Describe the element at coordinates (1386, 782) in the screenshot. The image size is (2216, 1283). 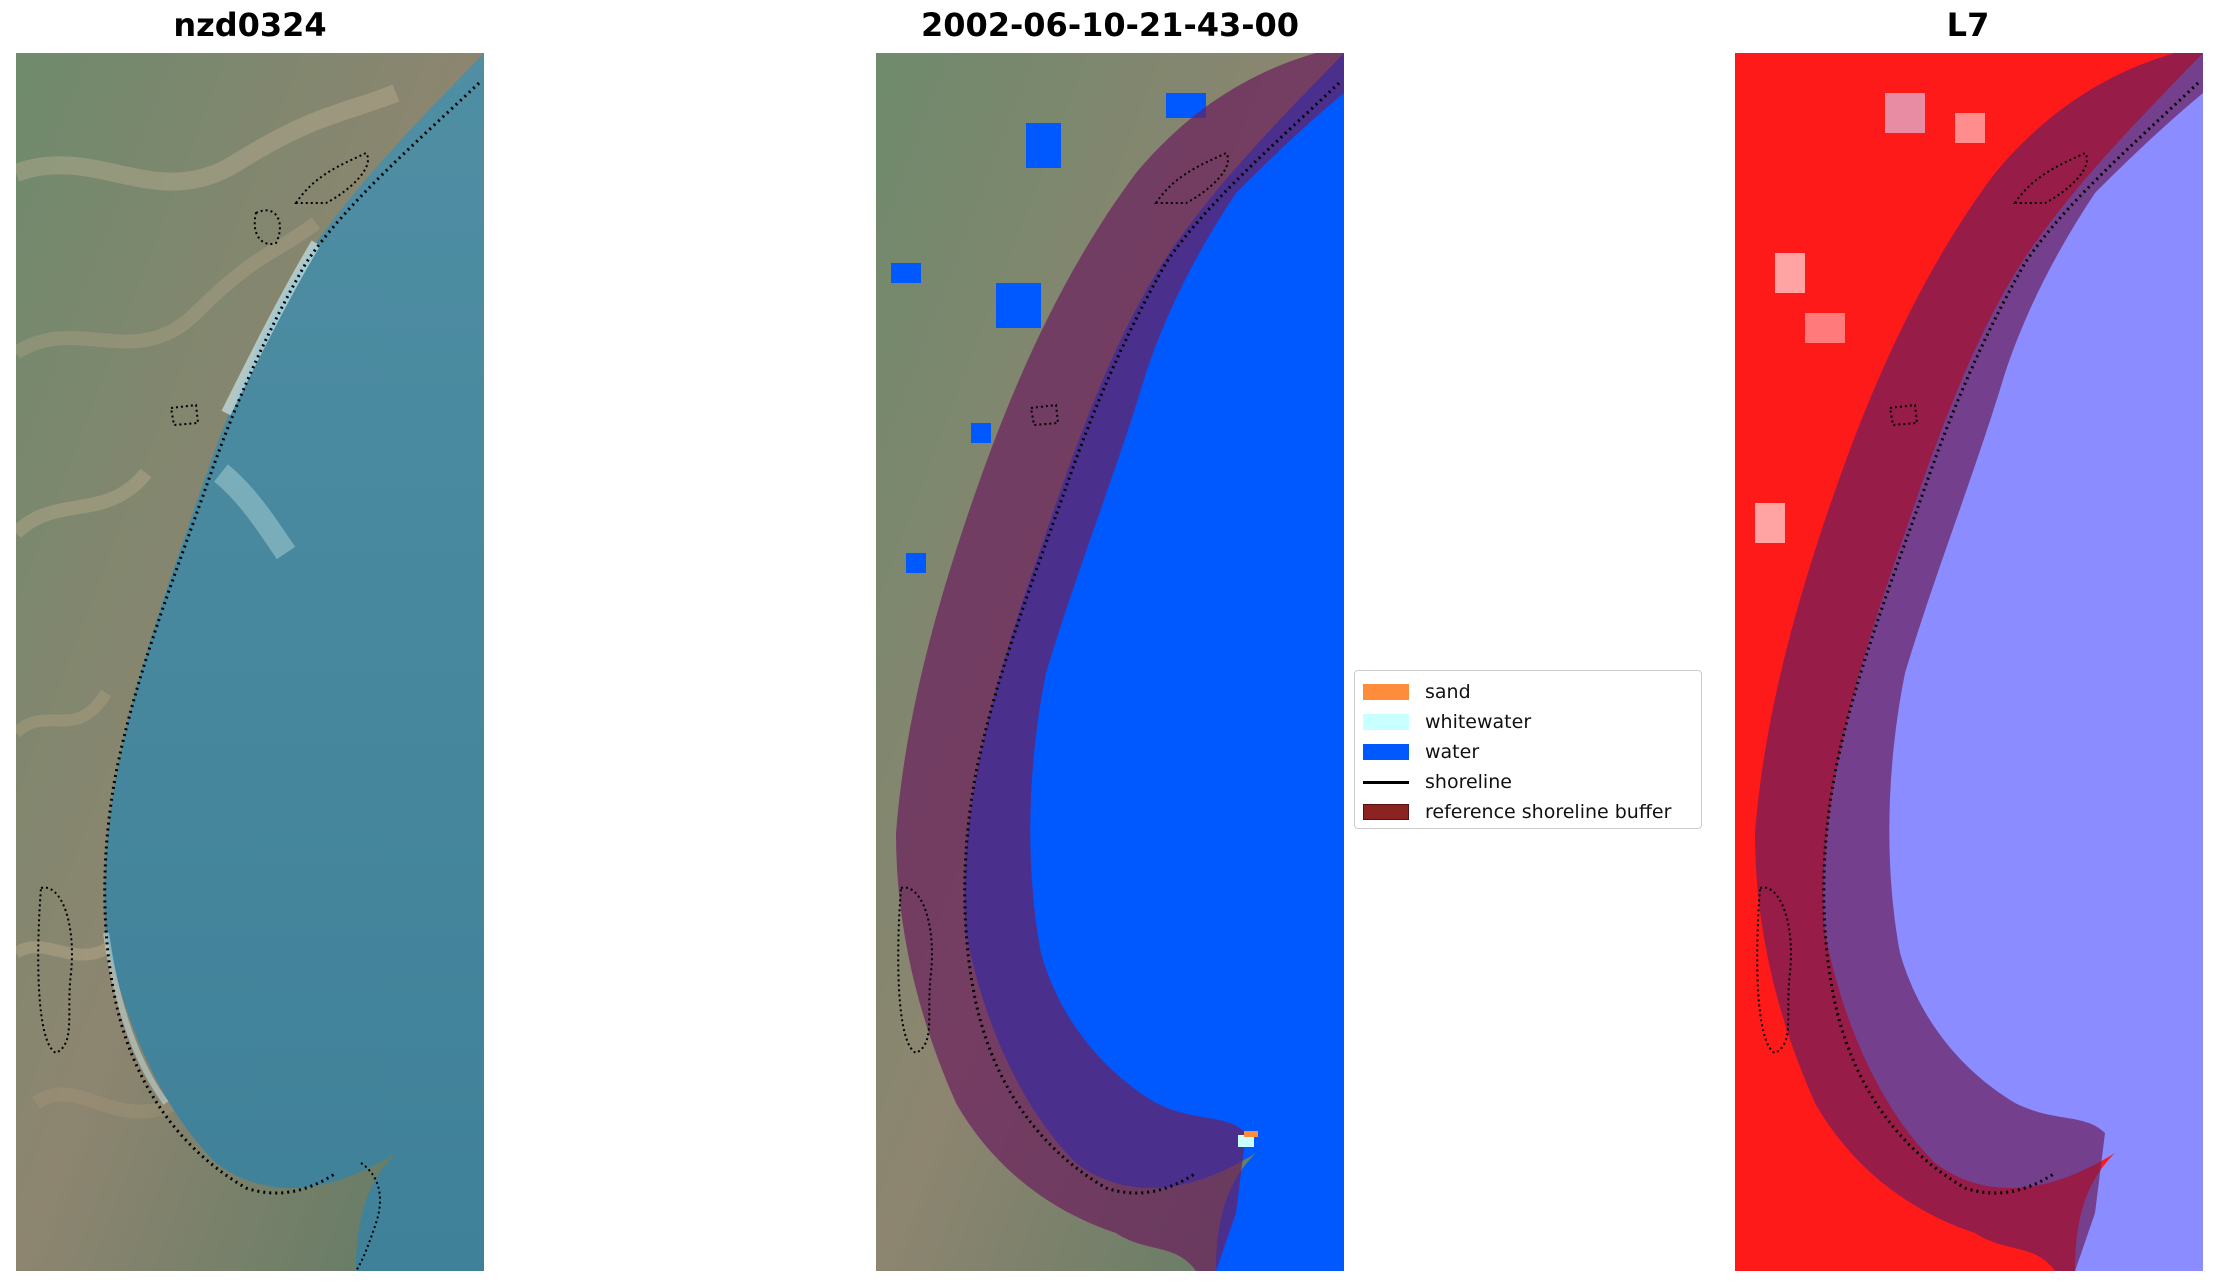
I see `shoreline-line-swatch` at that location.